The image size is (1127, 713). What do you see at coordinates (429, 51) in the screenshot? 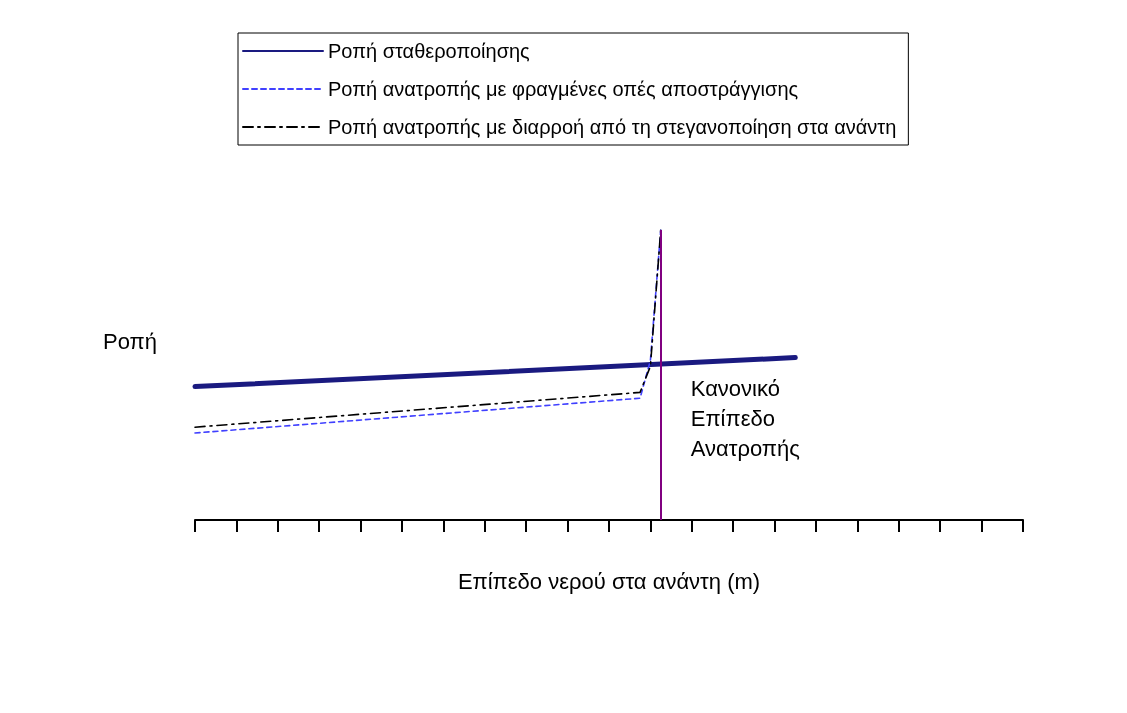
I see `legend-label: Ροπή σταθεροποίησης` at bounding box center [429, 51].